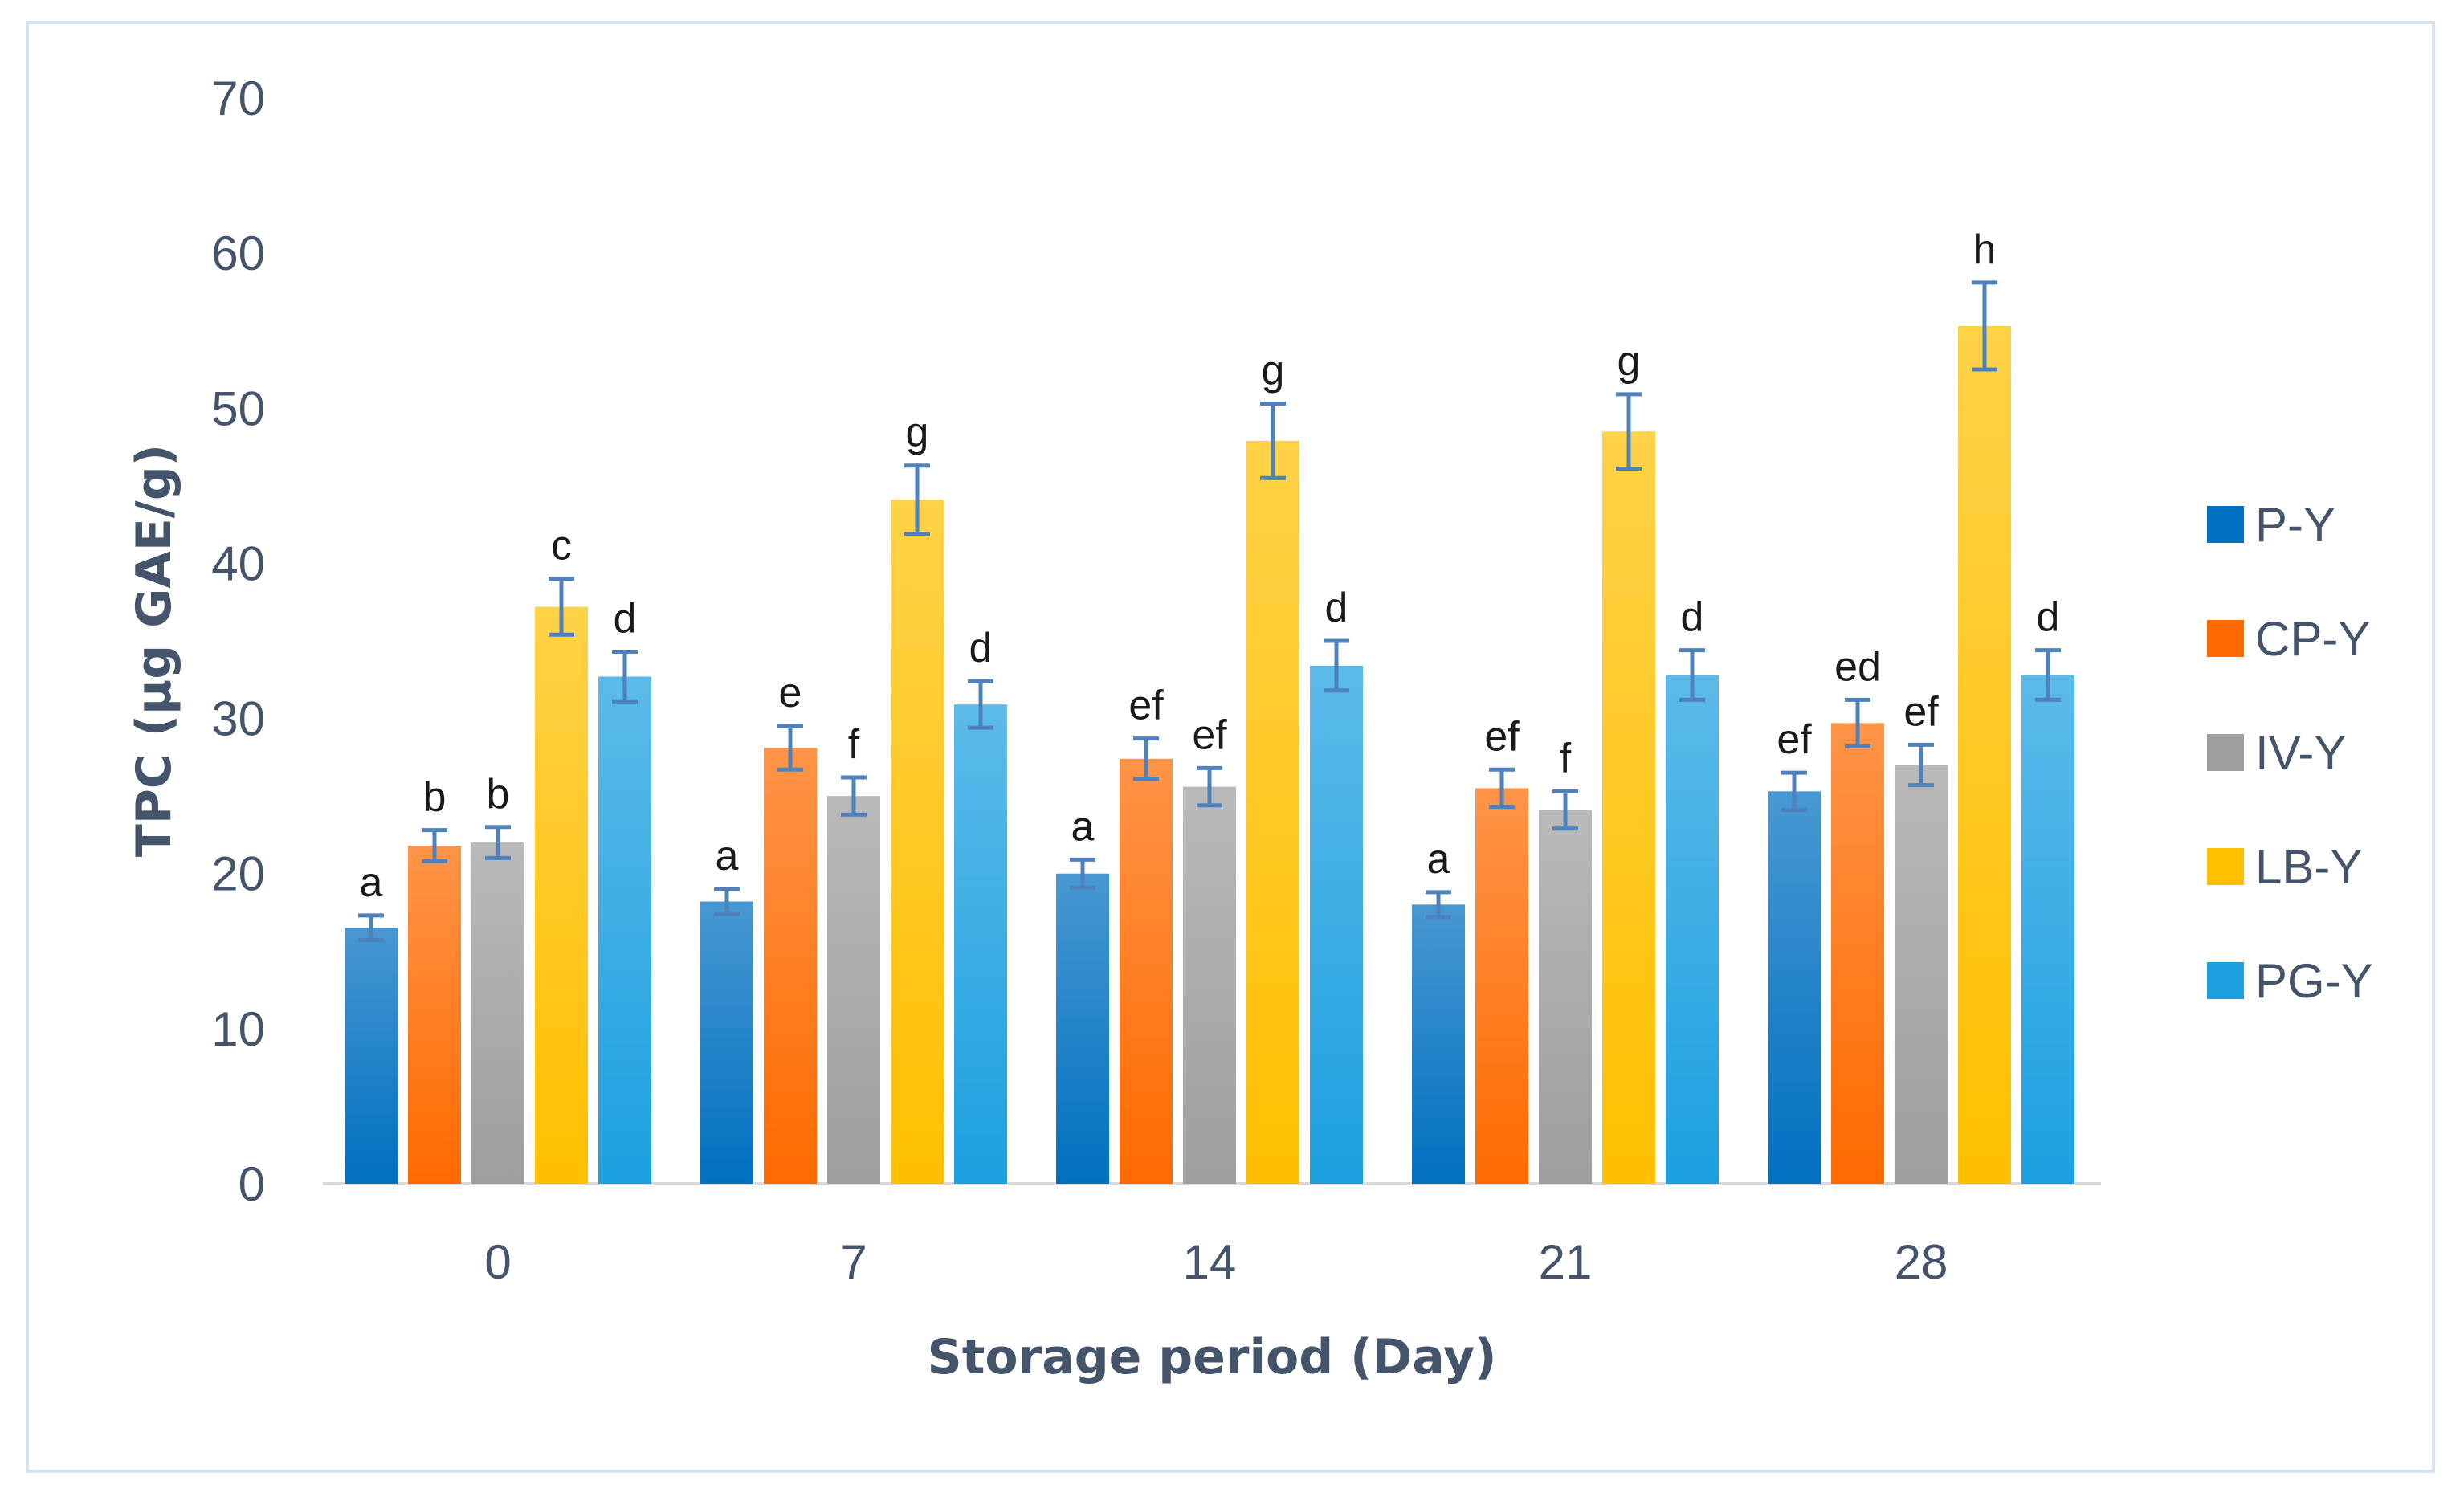 The image size is (2464, 1497). I want to click on legend-item-cp-y: CP-Y, so click(2288, 639).